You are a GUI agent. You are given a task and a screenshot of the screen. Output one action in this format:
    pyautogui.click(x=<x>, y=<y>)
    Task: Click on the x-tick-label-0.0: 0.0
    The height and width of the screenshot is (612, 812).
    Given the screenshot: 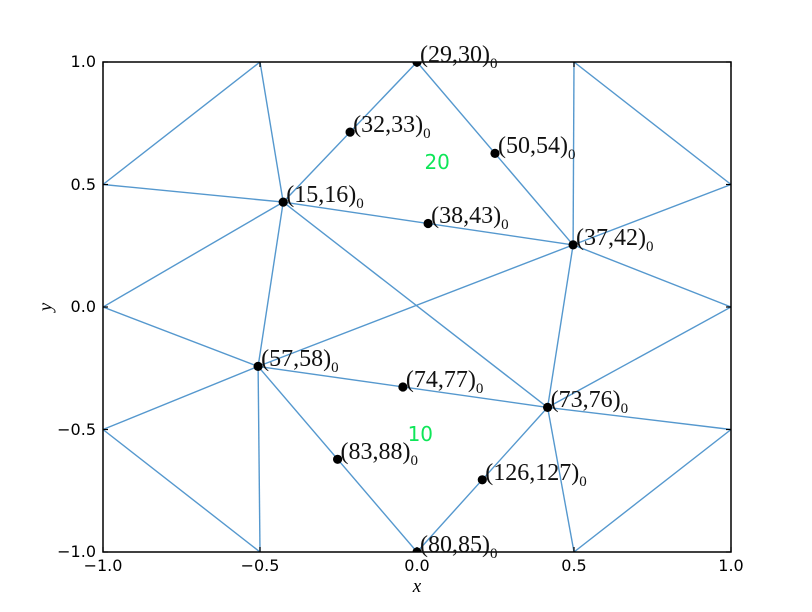 What is the action you would take?
    pyautogui.click(x=417, y=565)
    